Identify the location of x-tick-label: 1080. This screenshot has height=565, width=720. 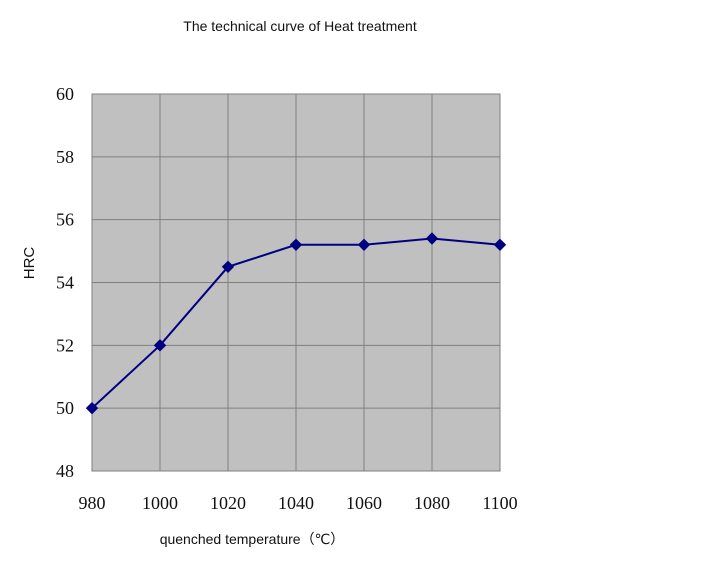
(432, 503).